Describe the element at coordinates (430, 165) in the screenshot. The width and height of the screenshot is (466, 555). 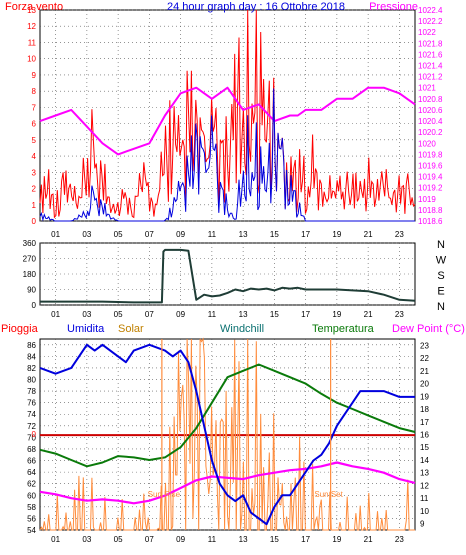
I see `pressure-tick-label: 1019.6` at that location.